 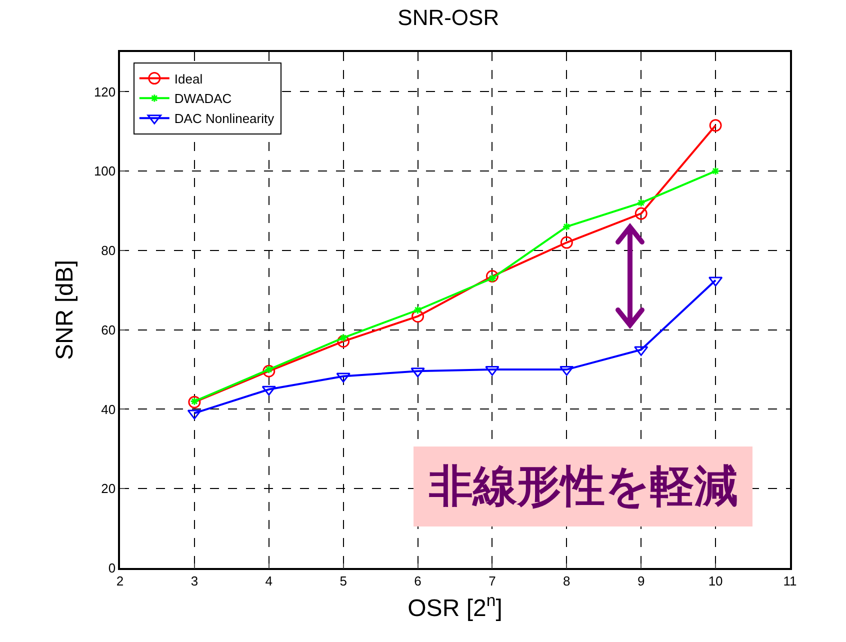 What do you see at coordinates (203, 98) in the screenshot?
I see `legend-label: DWADAC` at bounding box center [203, 98].